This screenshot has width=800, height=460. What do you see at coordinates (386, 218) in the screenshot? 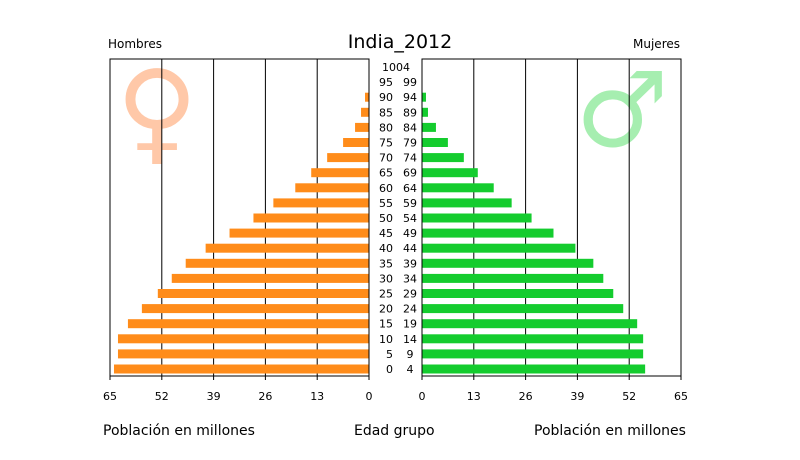
I see `age-label-lo-50: 50` at bounding box center [386, 218].